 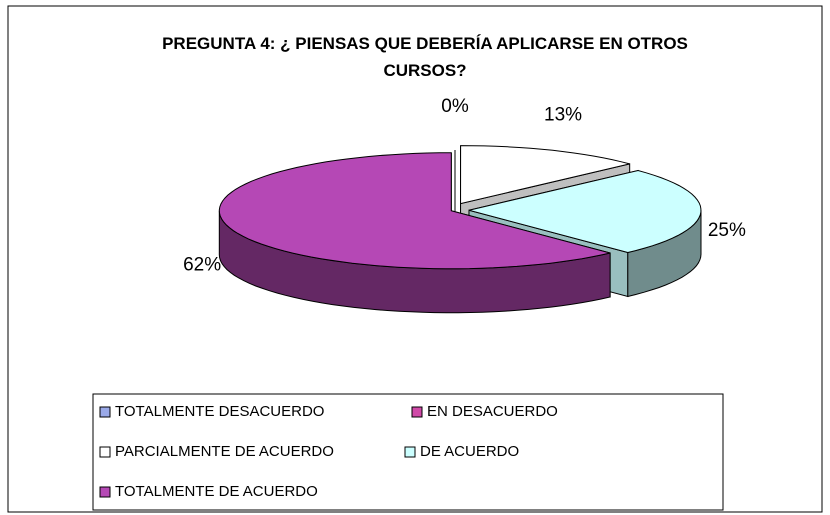 What do you see at coordinates (216, 491) in the screenshot?
I see `legend-label: TOTALMENTE DE ACUERDO` at bounding box center [216, 491].